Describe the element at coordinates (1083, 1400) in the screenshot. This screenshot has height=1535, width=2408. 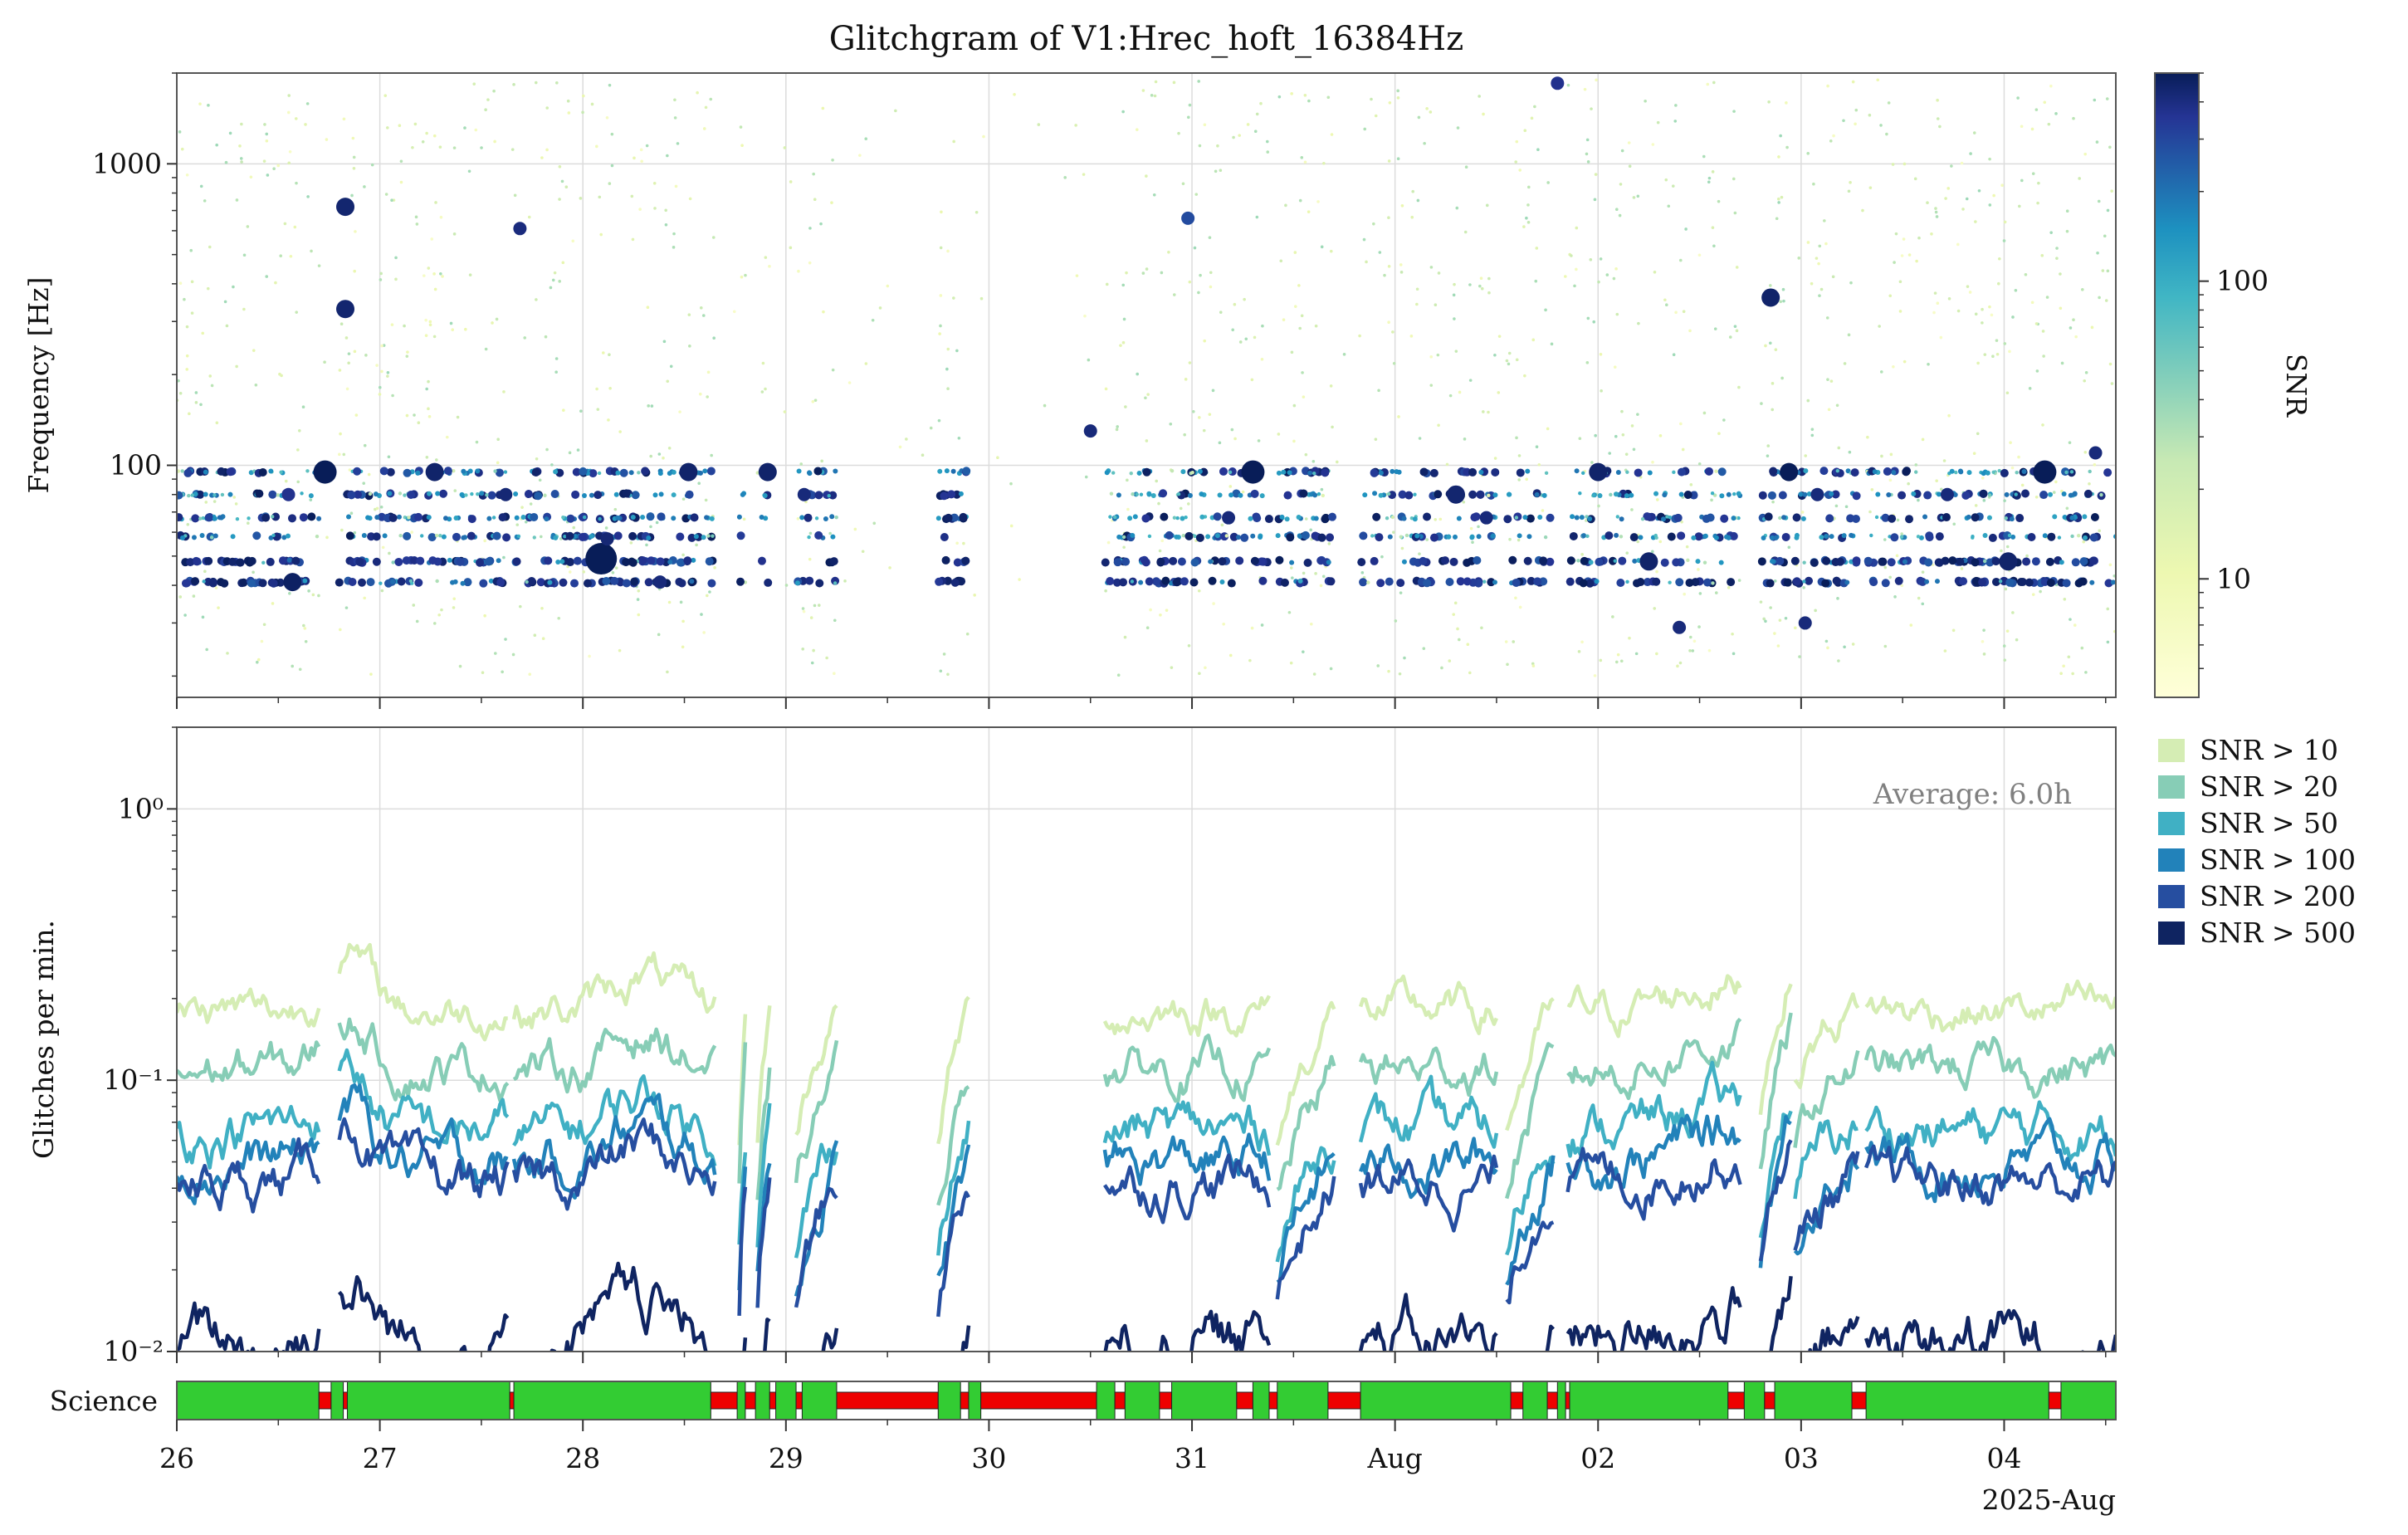
I see `science-segment-bar: Science` at that location.